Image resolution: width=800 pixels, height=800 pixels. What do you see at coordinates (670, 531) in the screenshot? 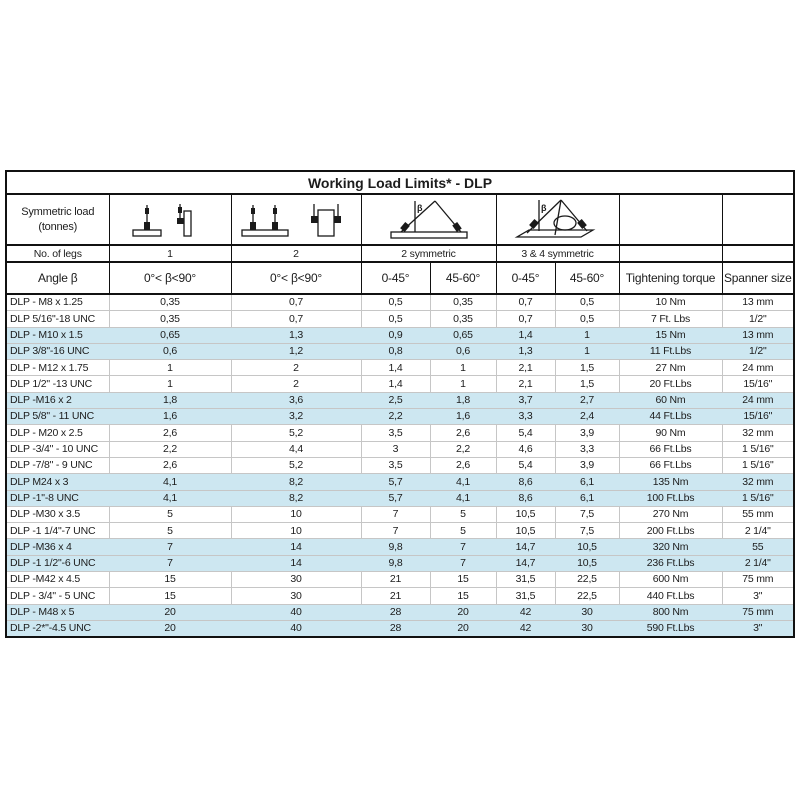
I see `value-cell: 200 Ft.Lbs` at bounding box center [670, 531].